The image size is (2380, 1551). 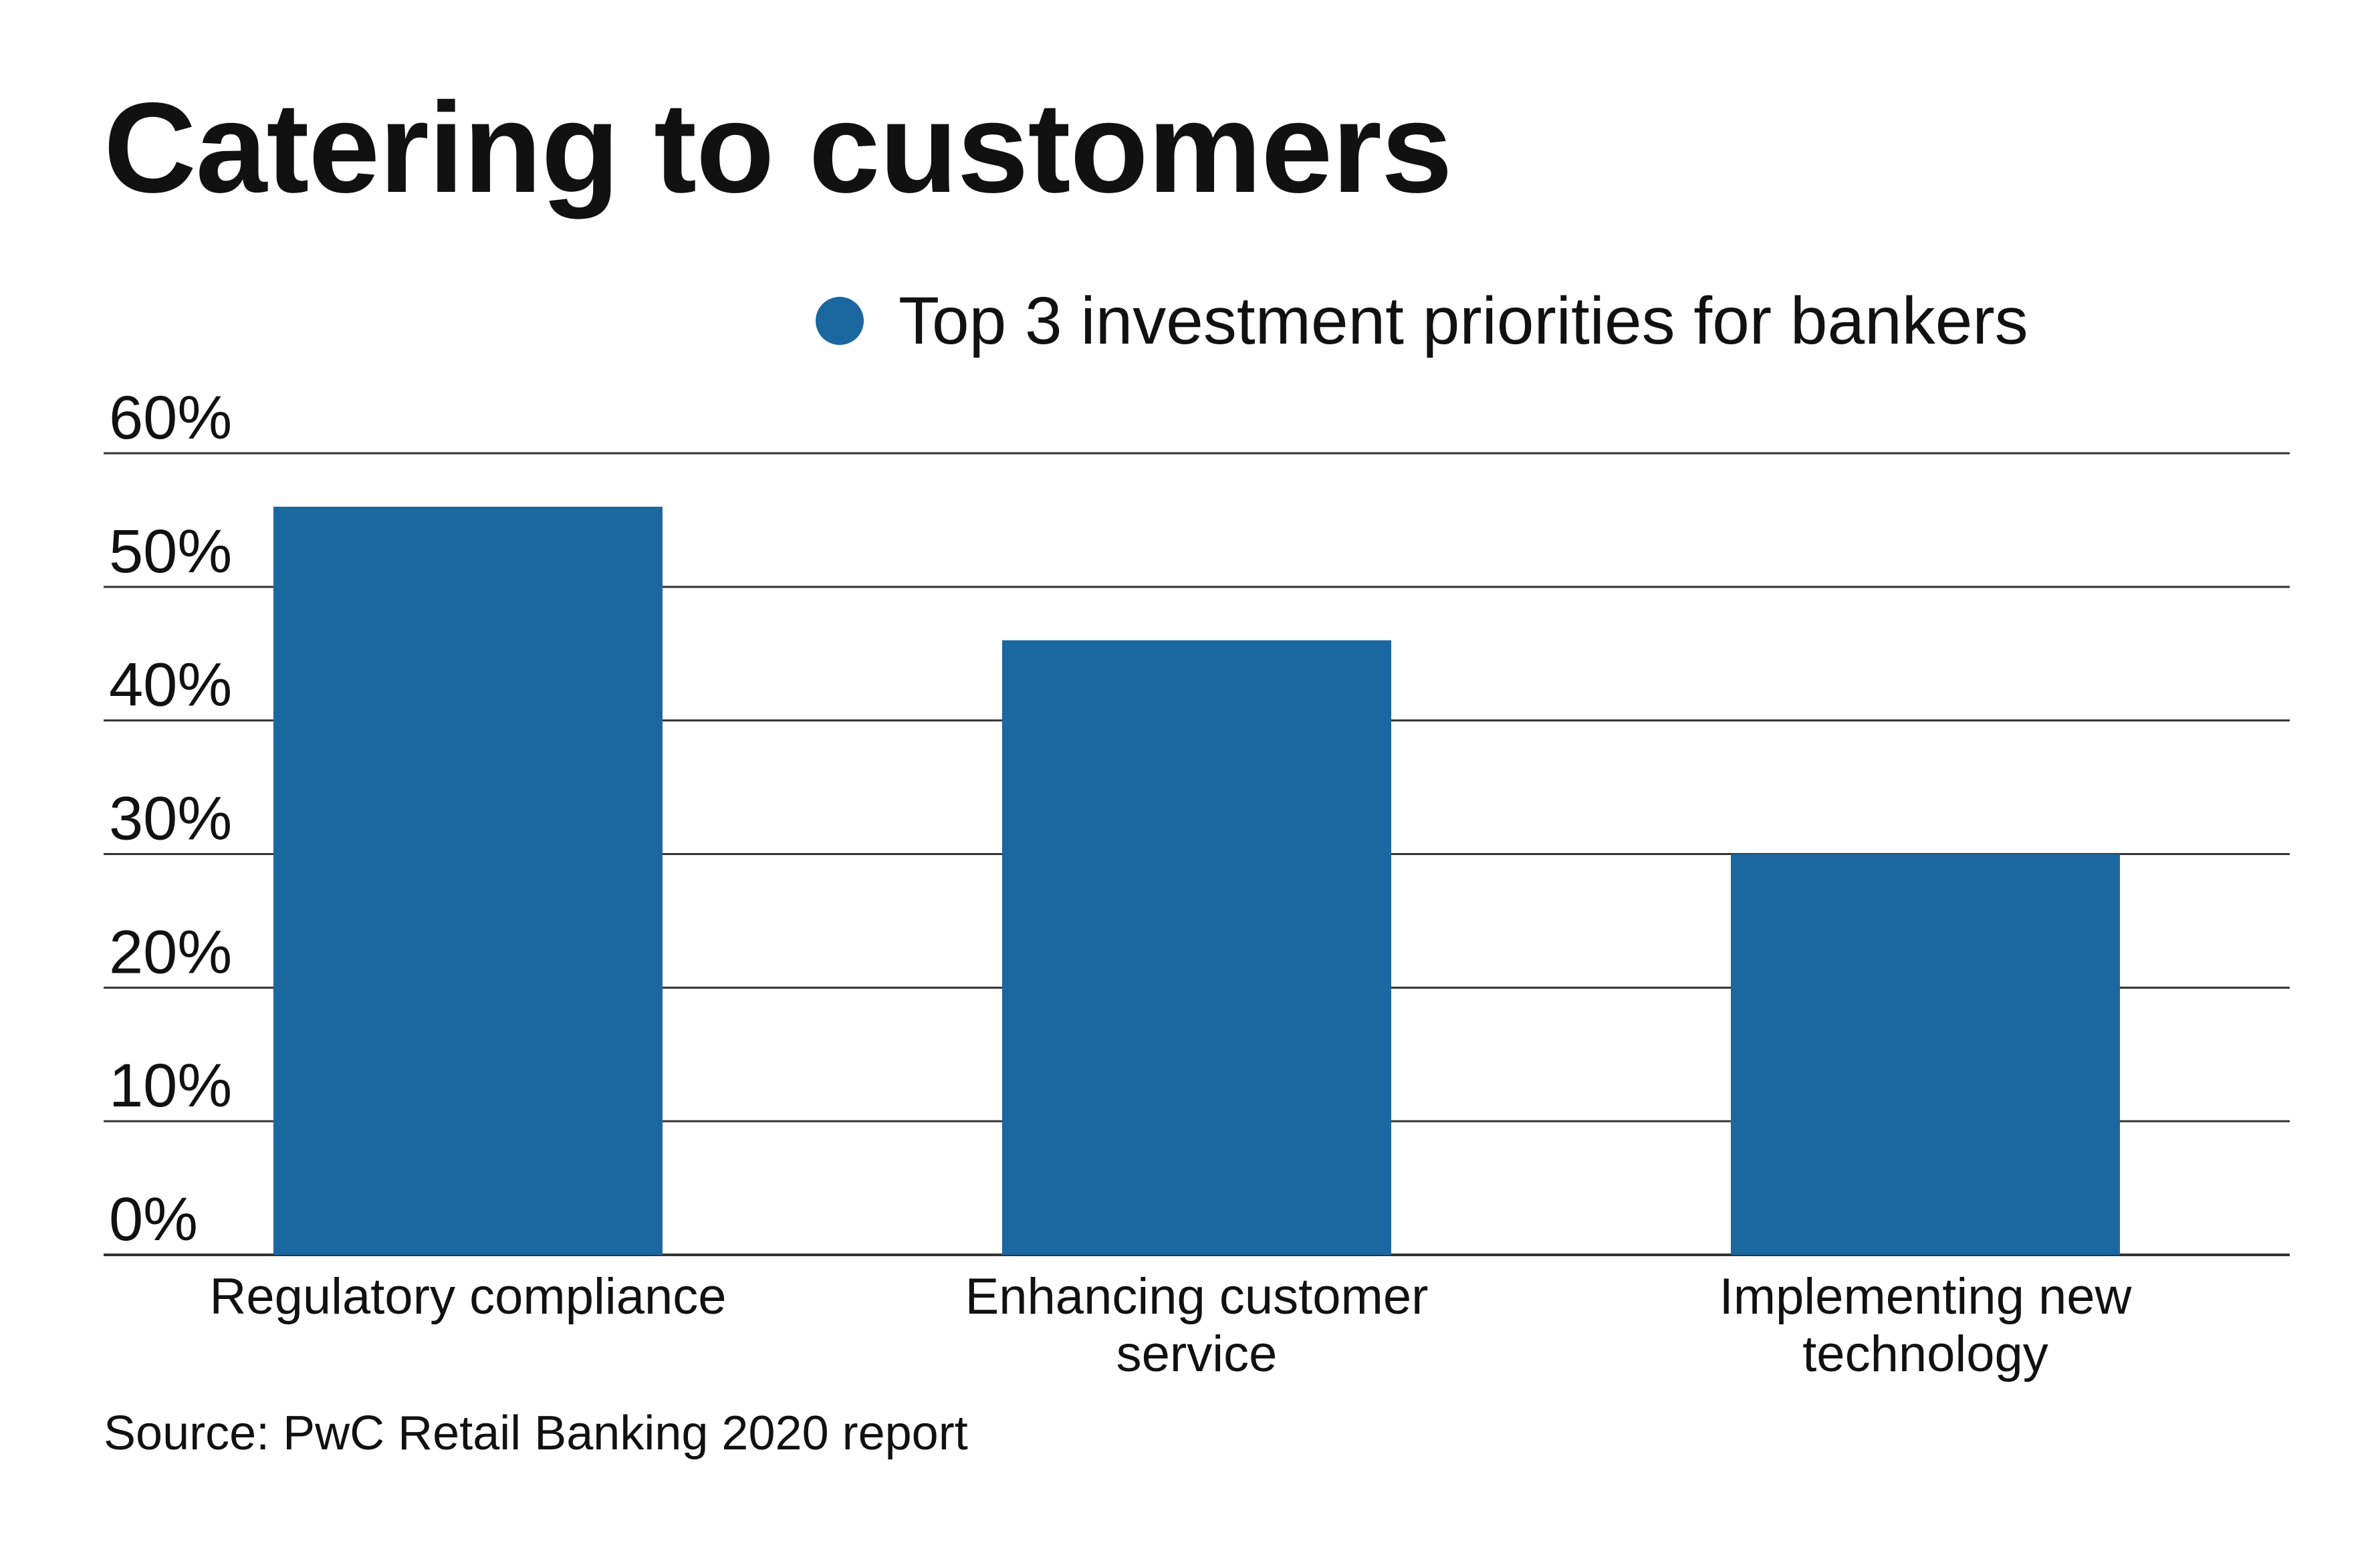 I want to click on x-category-label: Enhancing customer, so click(x=1197, y=1296).